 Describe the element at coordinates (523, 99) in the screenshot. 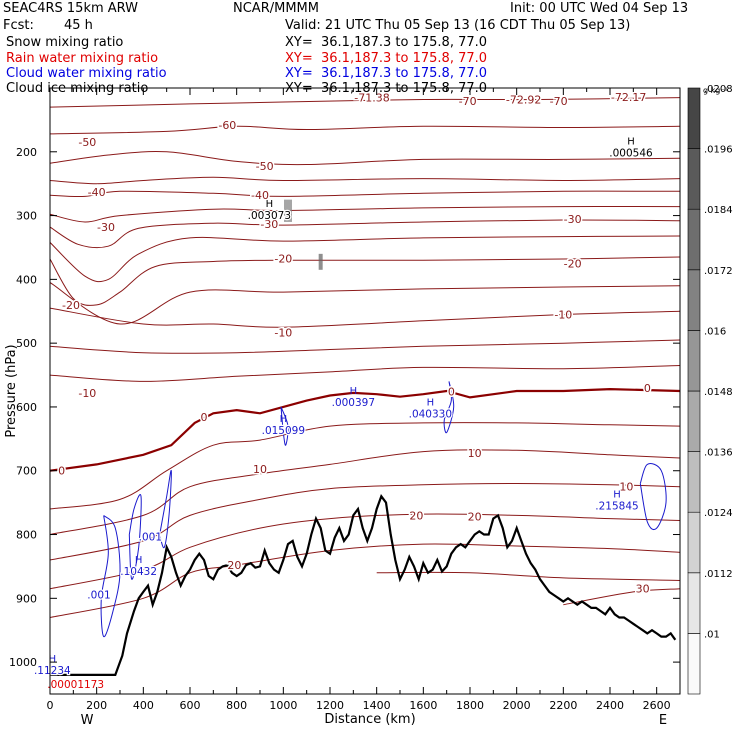

I see `isotherm-label: -72.92` at that location.